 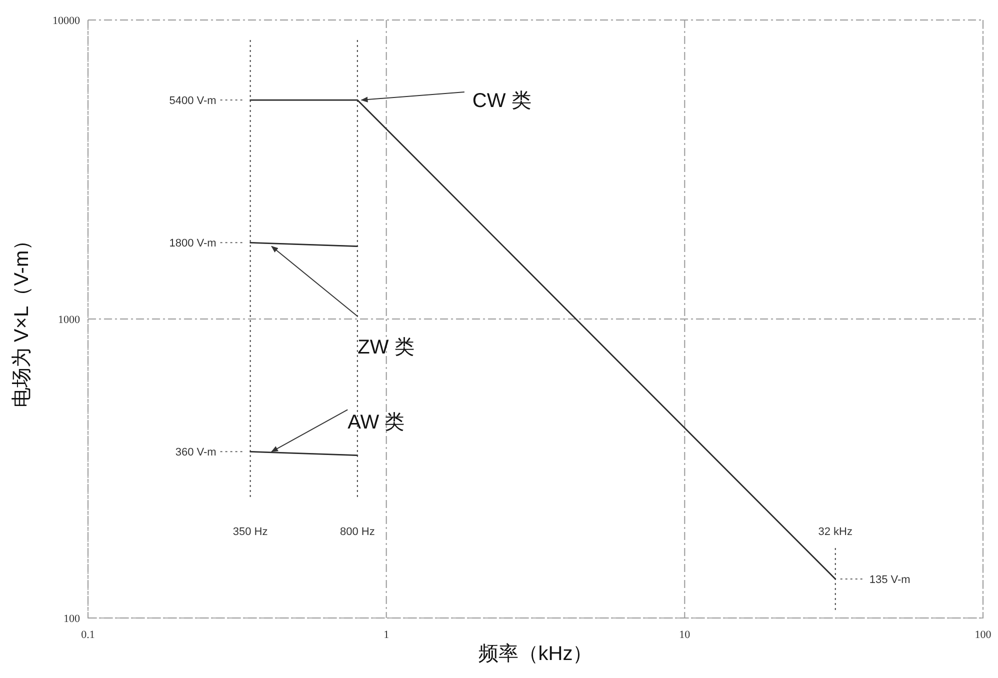 I want to click on y-tick-label: 1000, so click(x=69, y=320).